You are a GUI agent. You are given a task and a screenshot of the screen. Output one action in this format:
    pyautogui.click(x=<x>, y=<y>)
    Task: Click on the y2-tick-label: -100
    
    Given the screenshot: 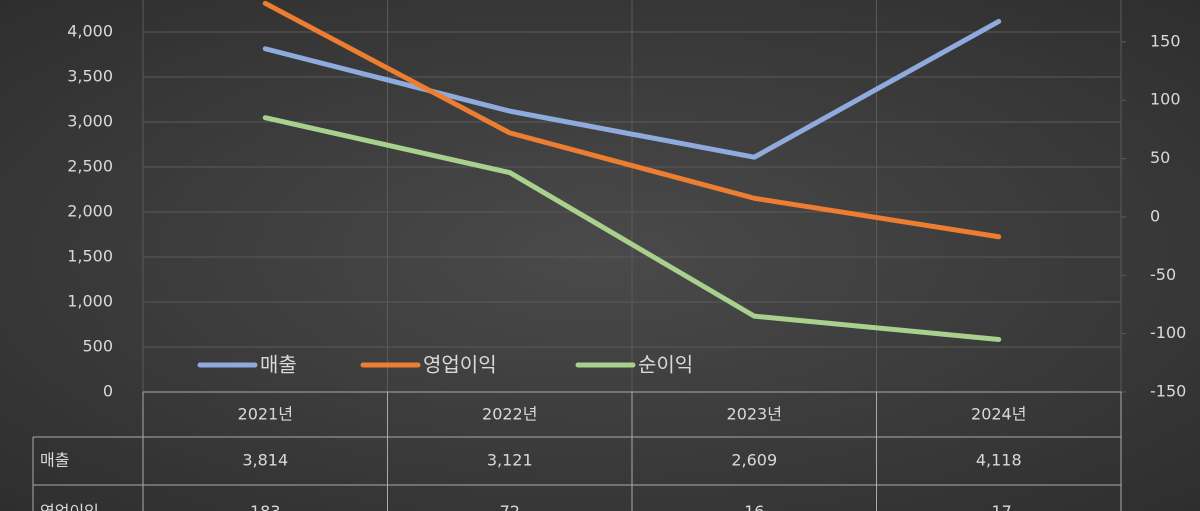 What is the action you would take?
    pyautogui.click(x=1168, y=332)
    